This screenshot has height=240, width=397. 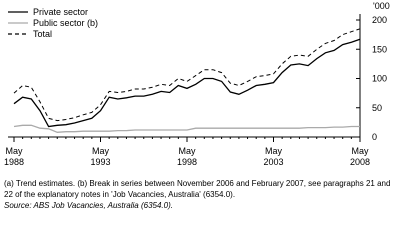 I want to click on legend-label: Private sector, so click(x=60, y=12).